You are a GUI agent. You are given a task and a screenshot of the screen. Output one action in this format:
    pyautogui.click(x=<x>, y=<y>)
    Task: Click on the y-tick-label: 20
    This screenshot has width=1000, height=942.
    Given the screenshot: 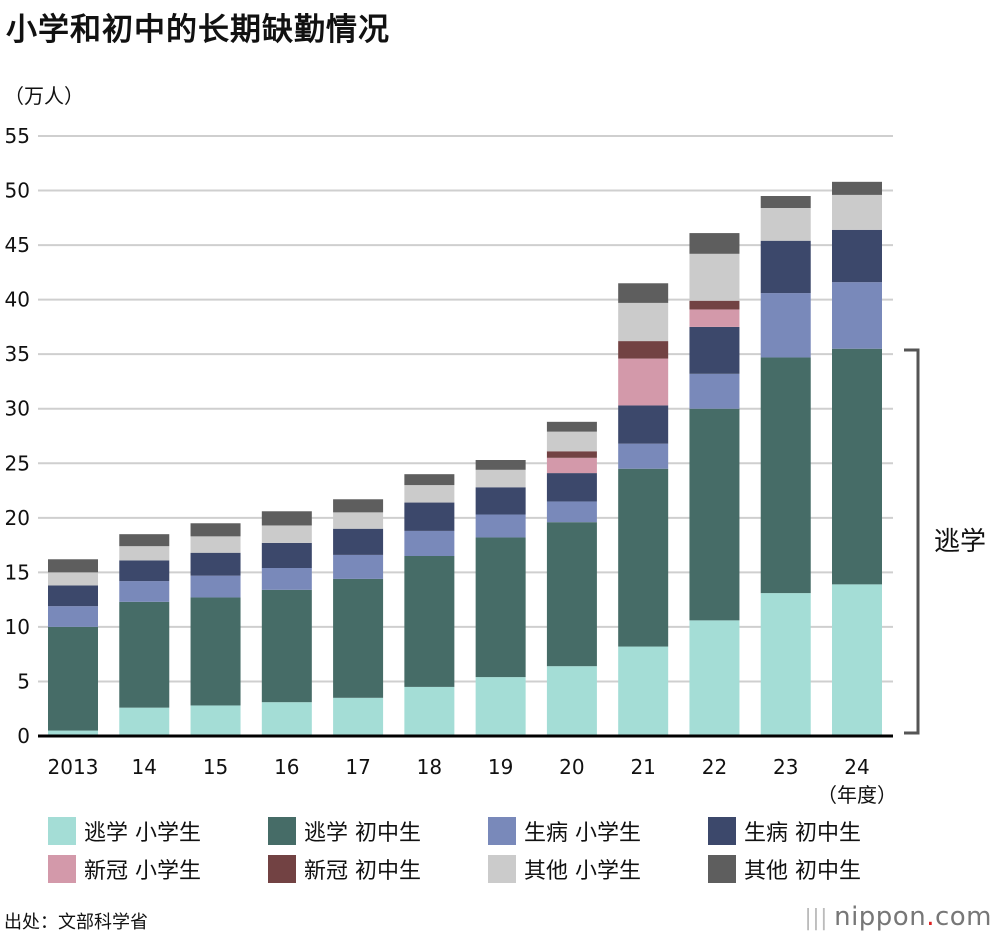 What is the action you would take?
    pyautogui.click(x=17, y=518)
    